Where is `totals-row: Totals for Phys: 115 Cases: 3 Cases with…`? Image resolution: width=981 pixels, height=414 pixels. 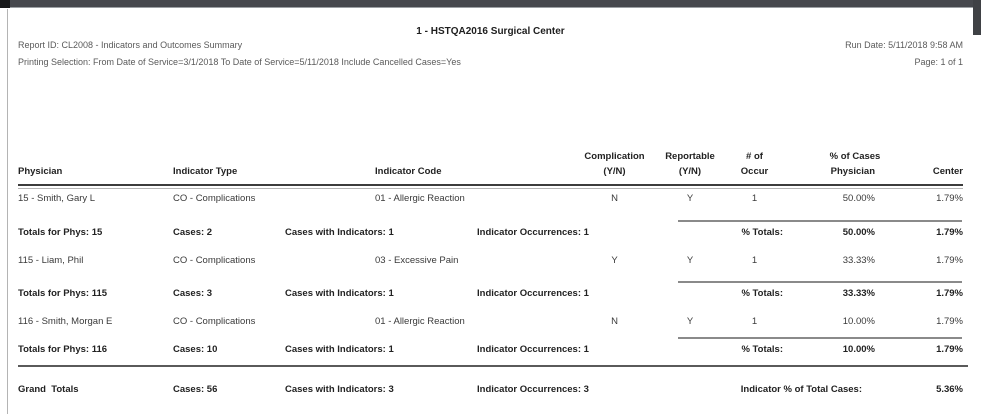 totals-row: Totals for Phys: 115 Cases: 3 Cases with… is located at coordinates (490, 294).